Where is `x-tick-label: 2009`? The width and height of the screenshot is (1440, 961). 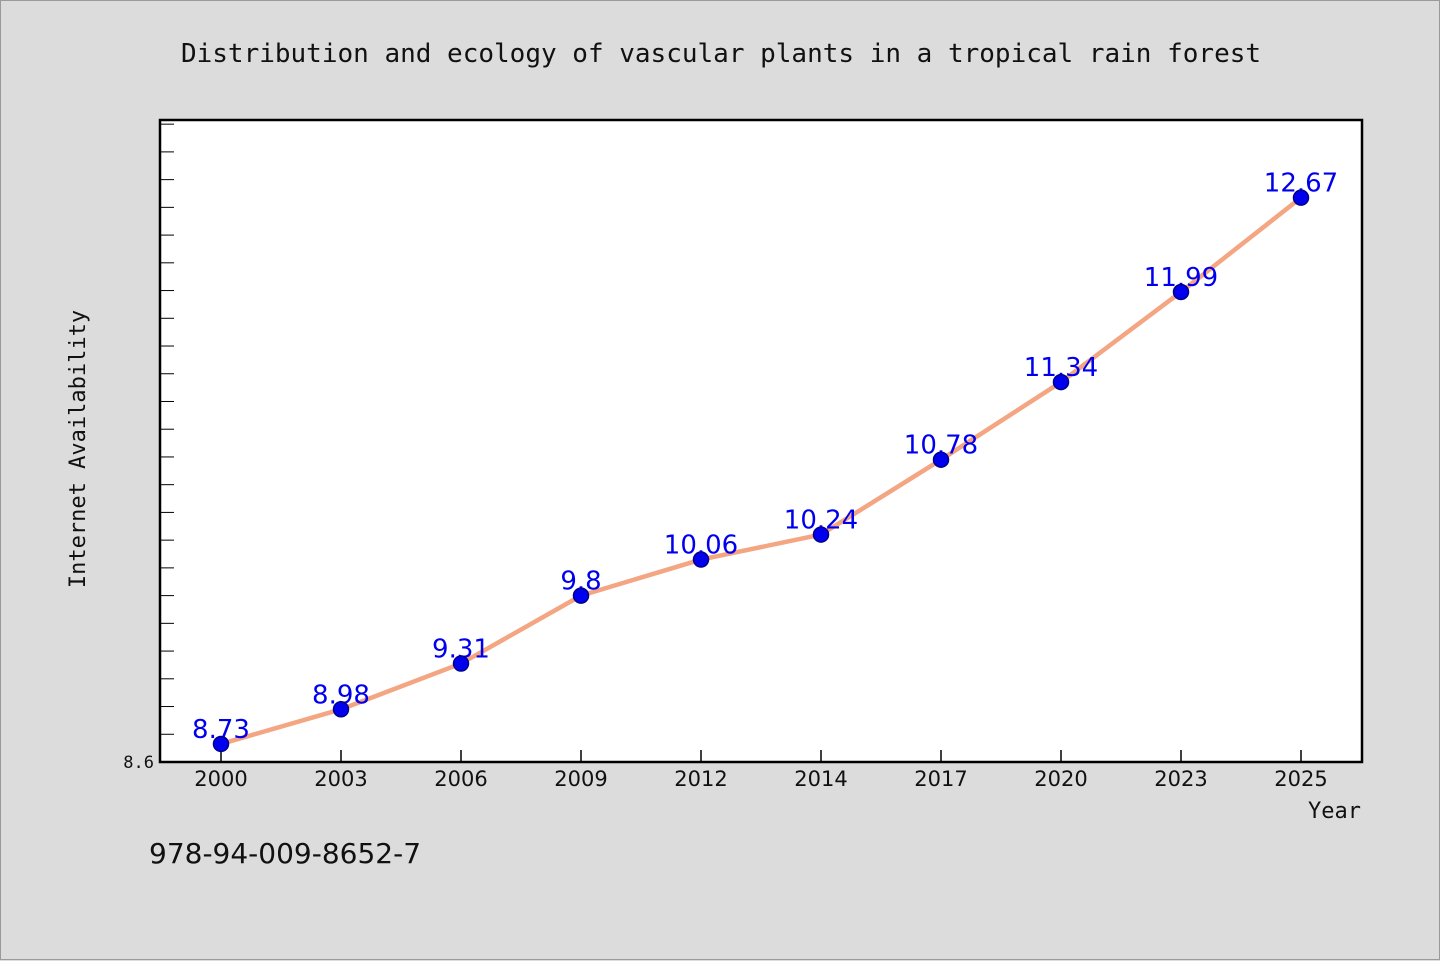 x-tick-label: 2009 is located at coordinates (580, 779).